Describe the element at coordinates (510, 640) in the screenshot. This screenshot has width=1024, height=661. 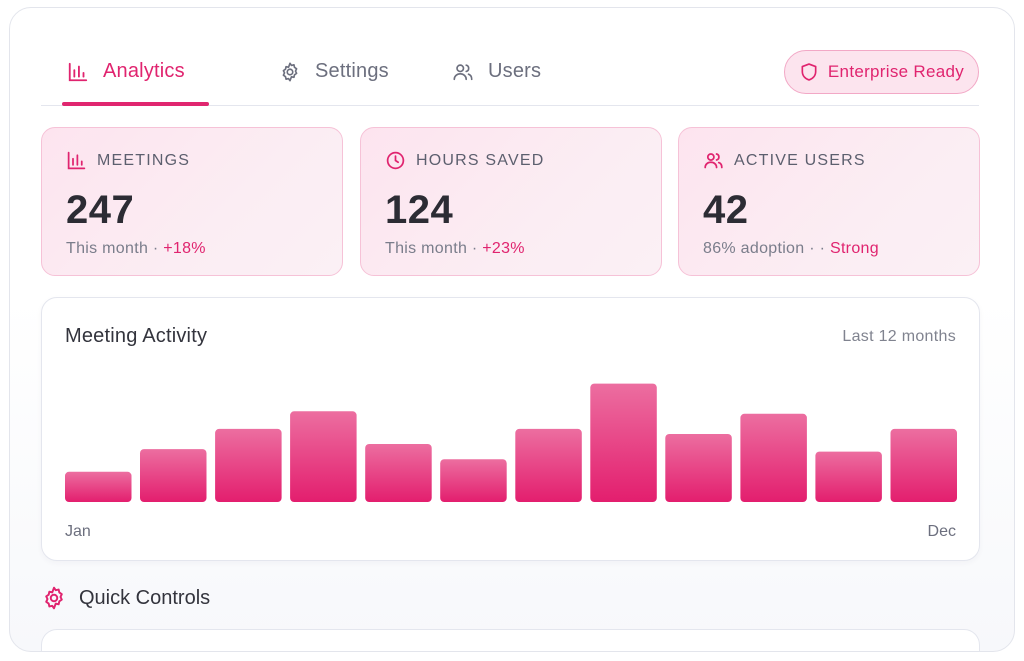
I see `quick-controls-panel` at that location.